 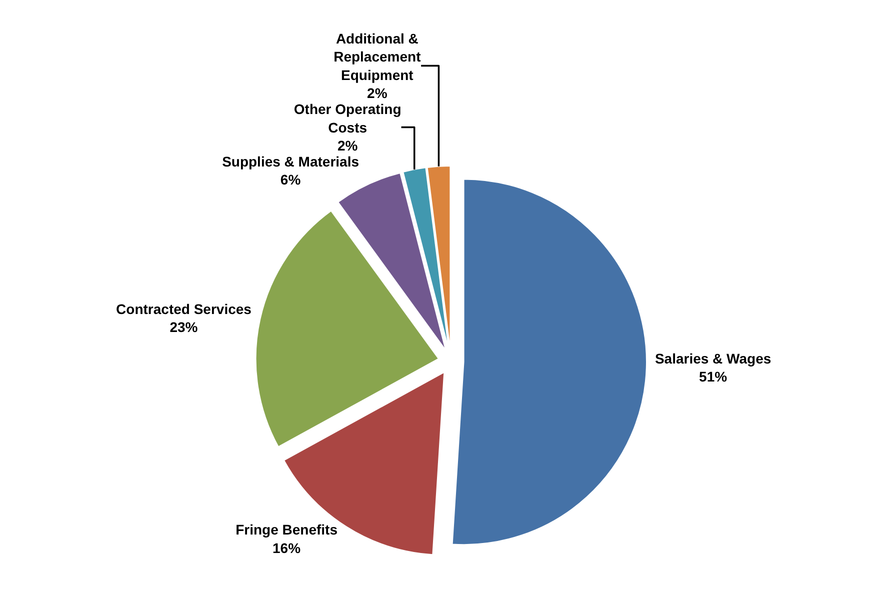 I want to click on data-label: 16%, so click(x=287, y=548).